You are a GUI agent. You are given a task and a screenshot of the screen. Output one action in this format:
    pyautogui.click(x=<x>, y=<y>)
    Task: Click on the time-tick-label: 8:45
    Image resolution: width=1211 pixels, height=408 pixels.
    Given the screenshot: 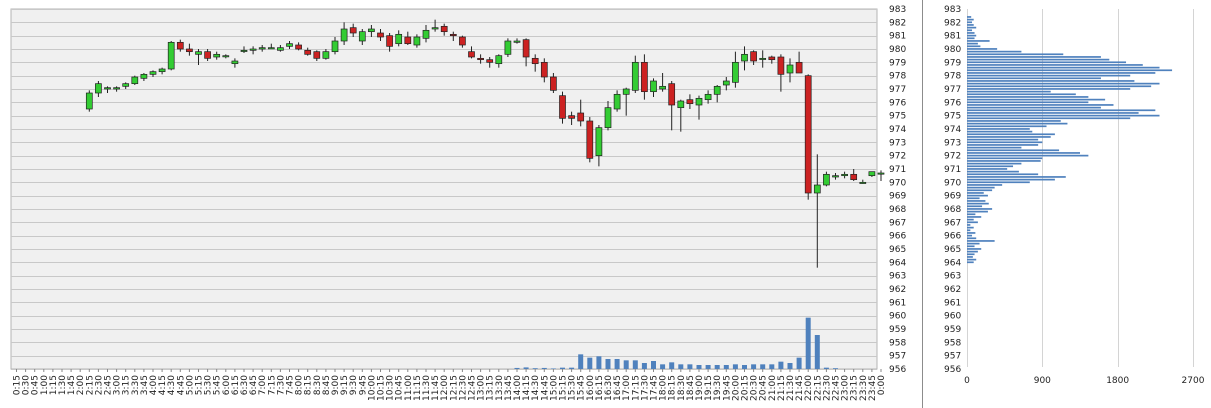 What is the action you would take?
    pyautogui.click(x=327, y=385)
    